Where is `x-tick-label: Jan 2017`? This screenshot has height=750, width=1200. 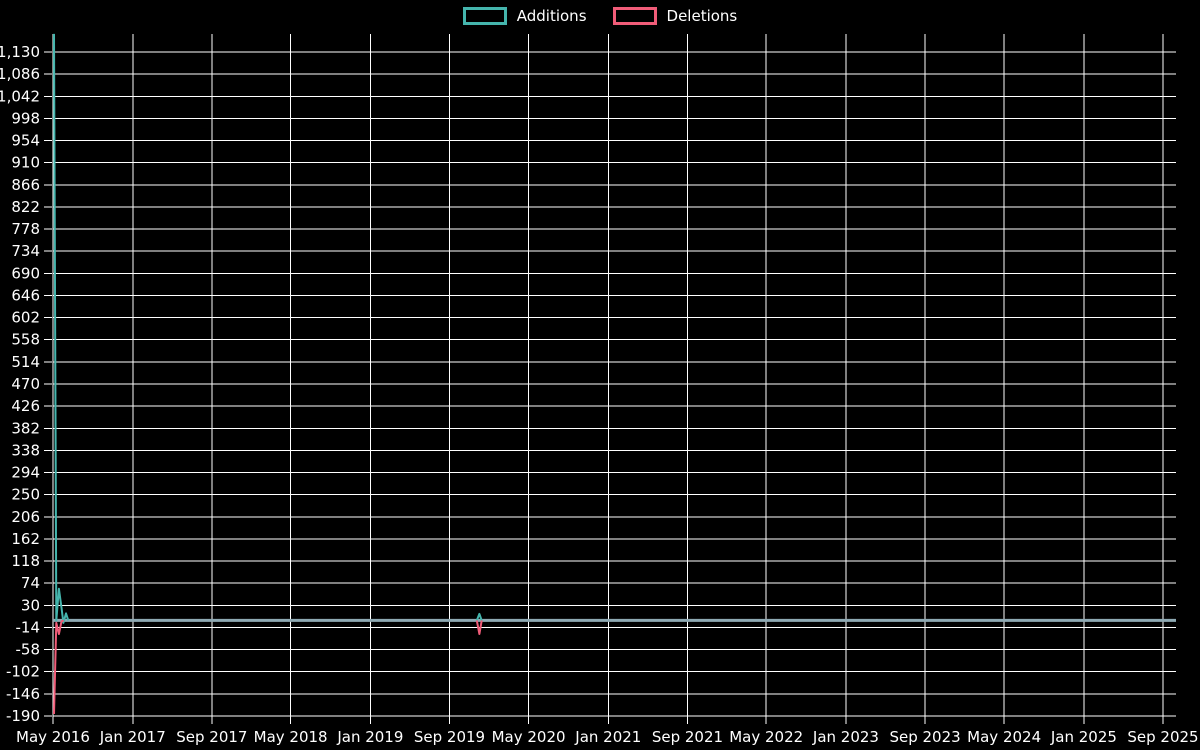 x-tick-label: Jan 2017 is located at coordinates (132, 737).